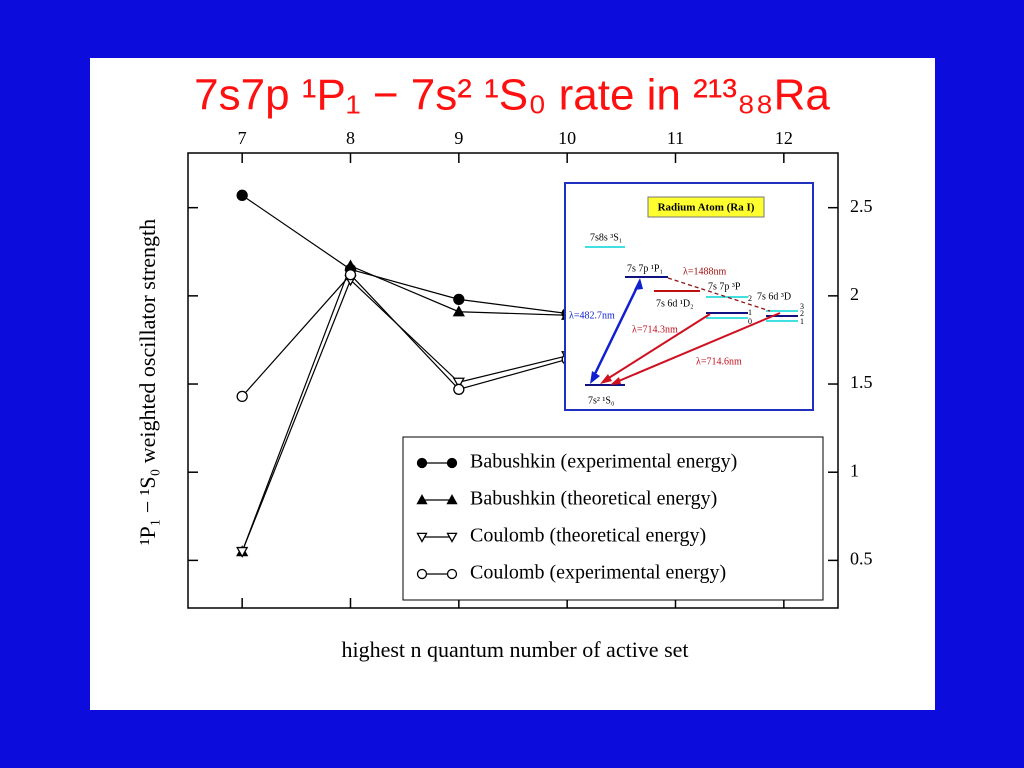  I want to click on chart-title: 7s7p ¹P₁ − 7s² ¹S₀ rate in ²¹³₈₈Ra, so click(512, 95).